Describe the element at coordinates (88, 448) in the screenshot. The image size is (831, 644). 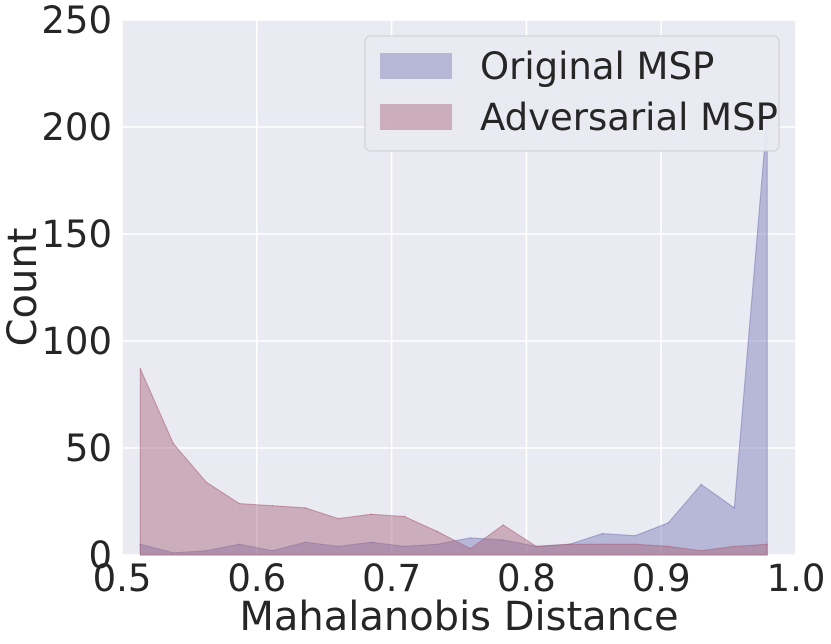
I see `y-tick-label: 50` at that location.